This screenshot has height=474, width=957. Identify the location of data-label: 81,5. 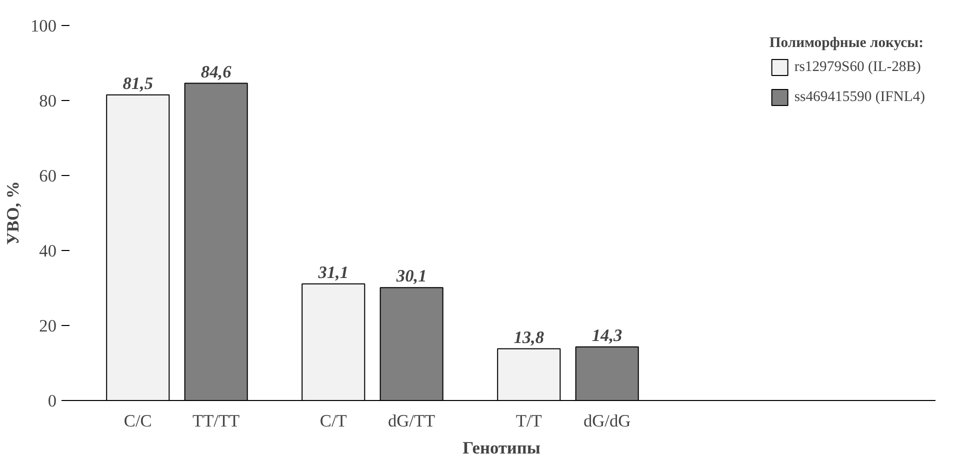
(138, 83).